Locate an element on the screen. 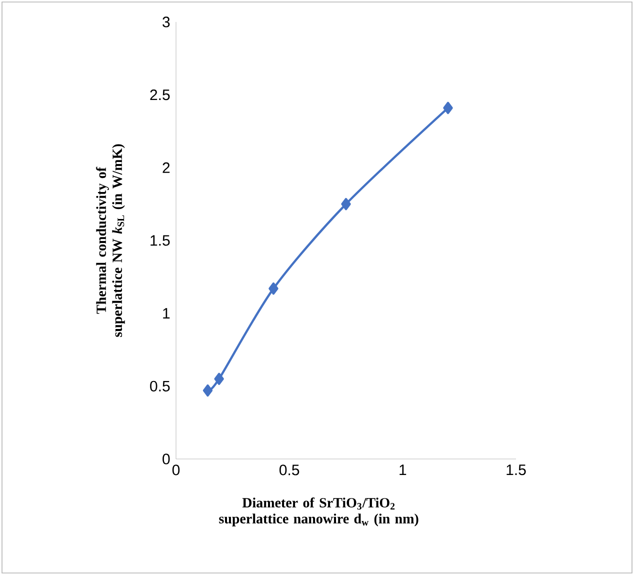 The image size is (634, 575). x-tick-label: 0.5 is located at coordinates (289, 470).